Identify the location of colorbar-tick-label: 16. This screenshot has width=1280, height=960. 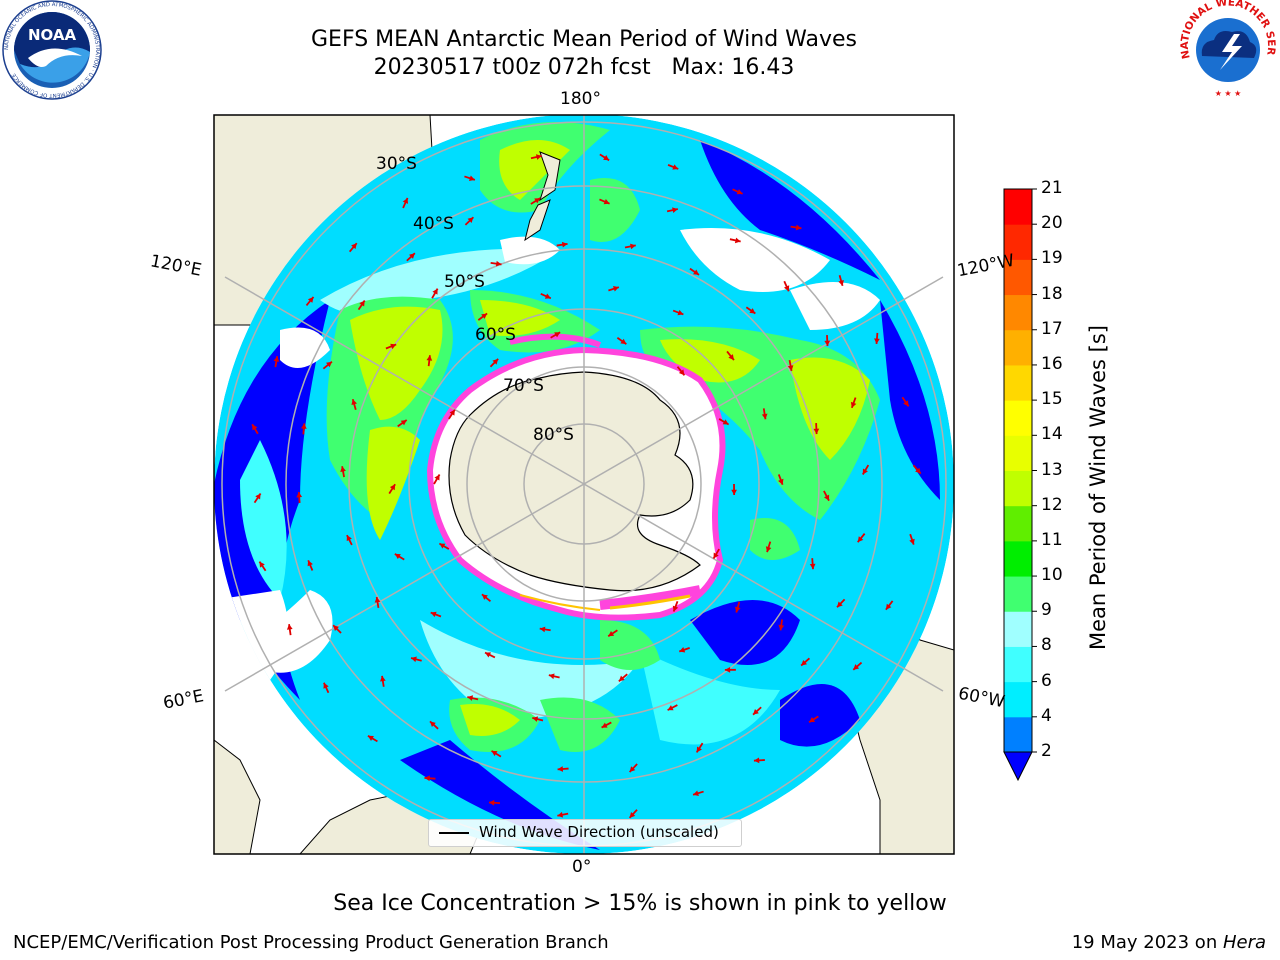
(1052, 363).